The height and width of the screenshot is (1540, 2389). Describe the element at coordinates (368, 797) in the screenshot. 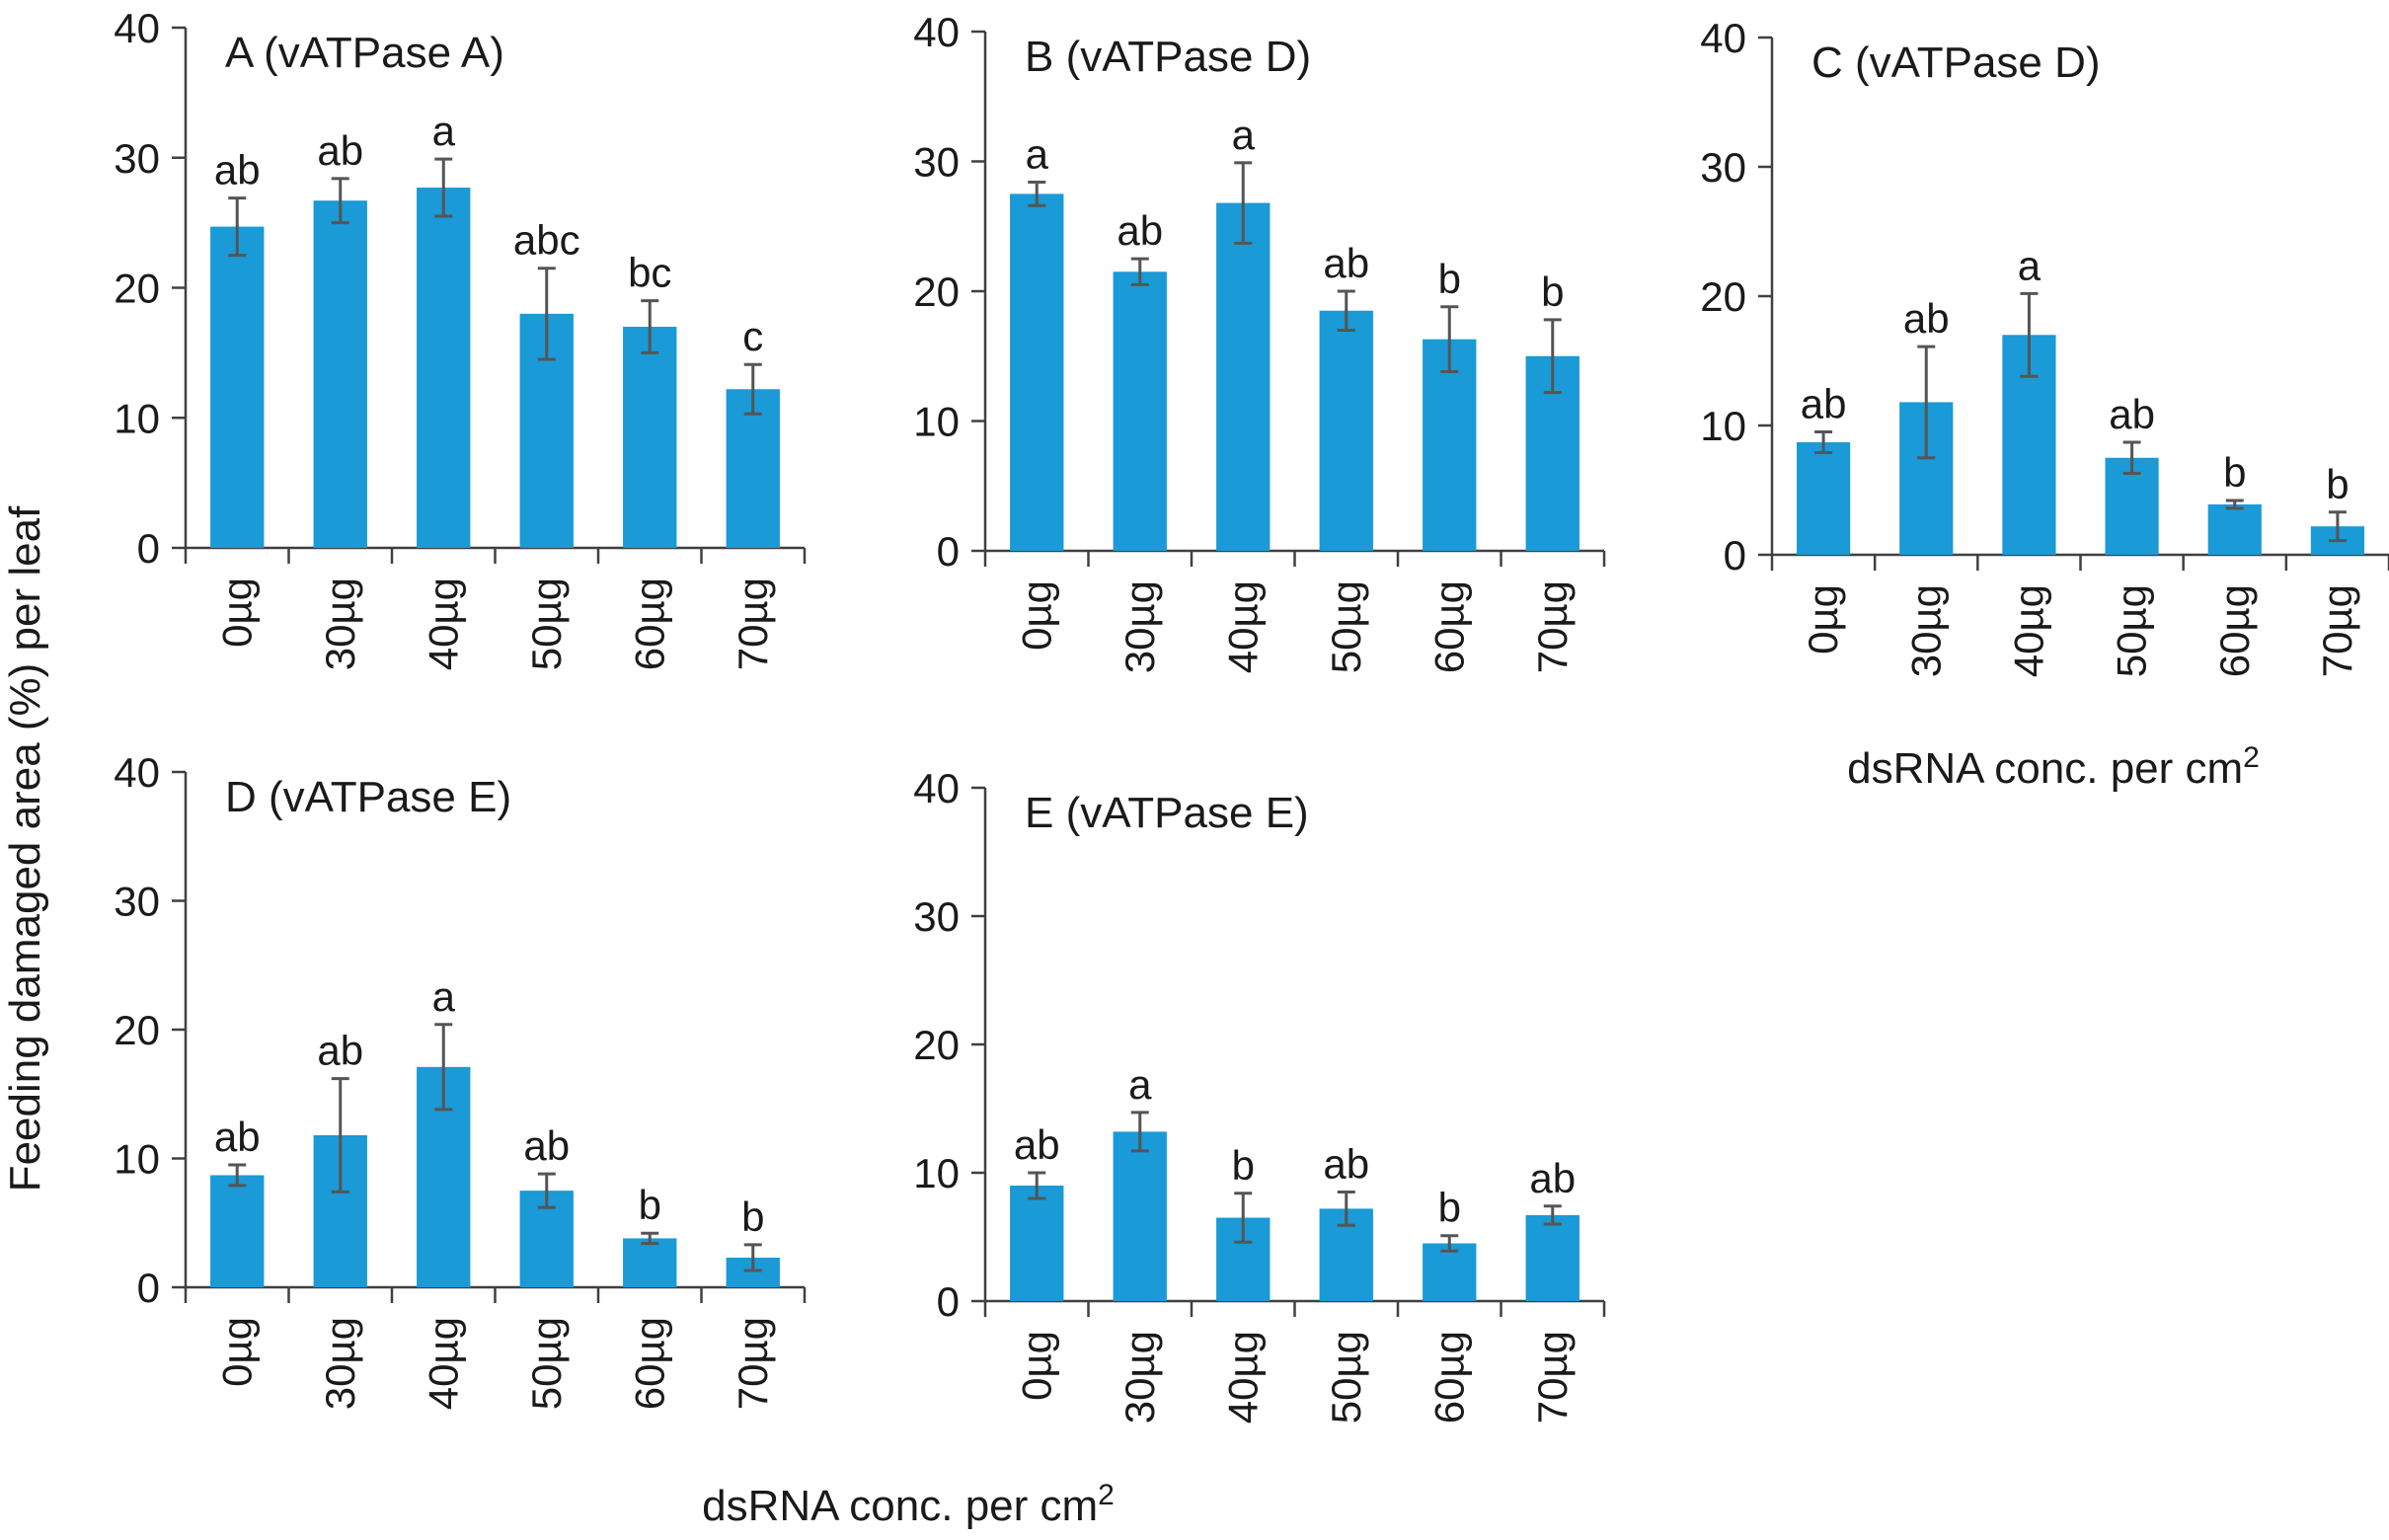

I see `panel-title: D (vATPase E)` at that location.